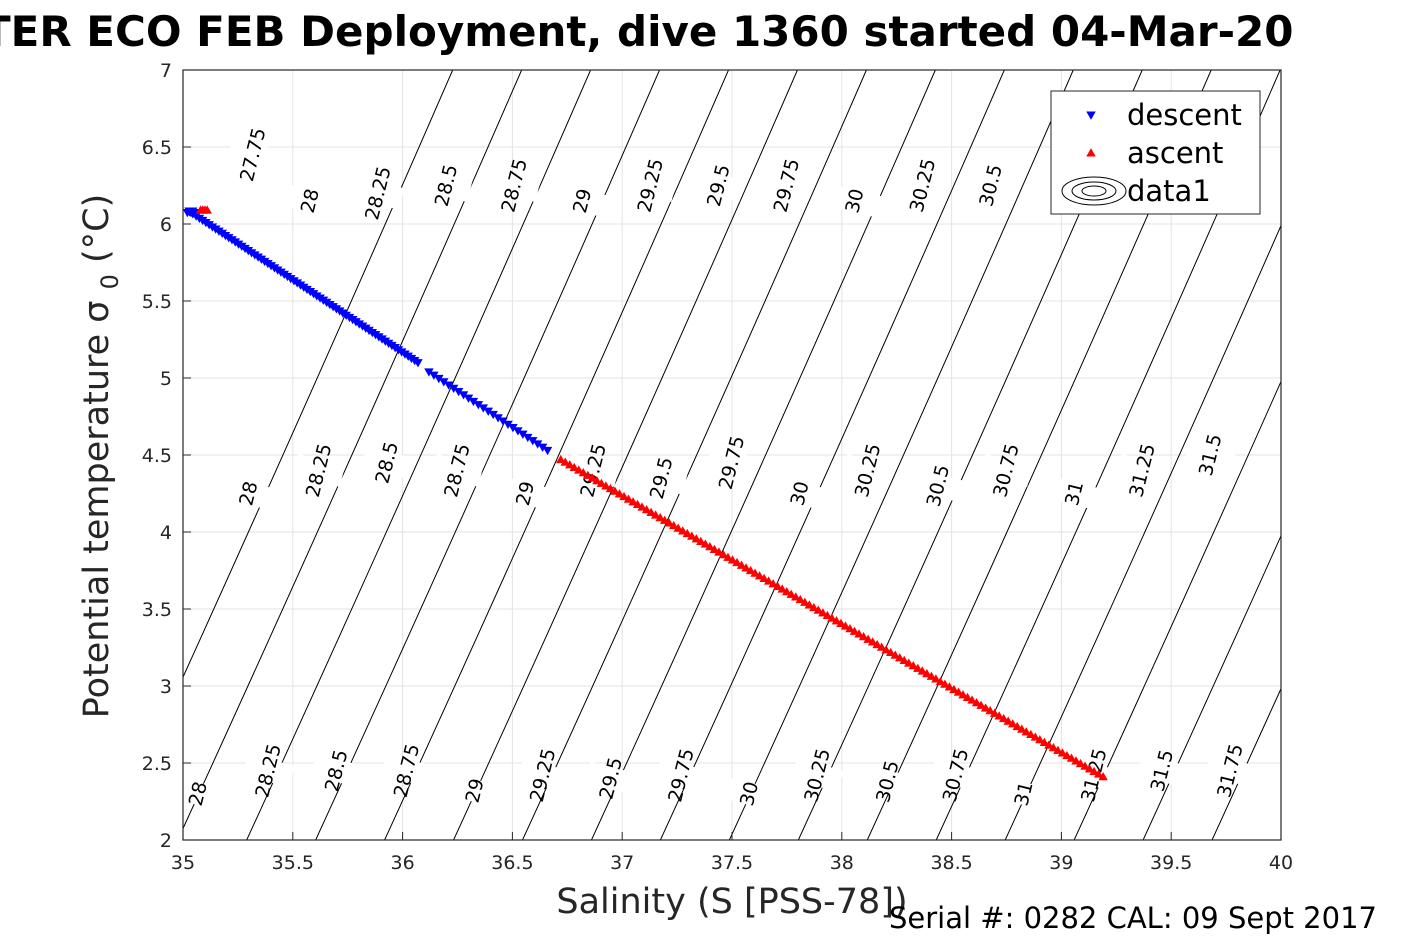 The height and width of the screenshot is (945, 1417). I want to click on svg-text:Potential temperature σ: Potential temperature σ 0 (°C), so click(102, 456).